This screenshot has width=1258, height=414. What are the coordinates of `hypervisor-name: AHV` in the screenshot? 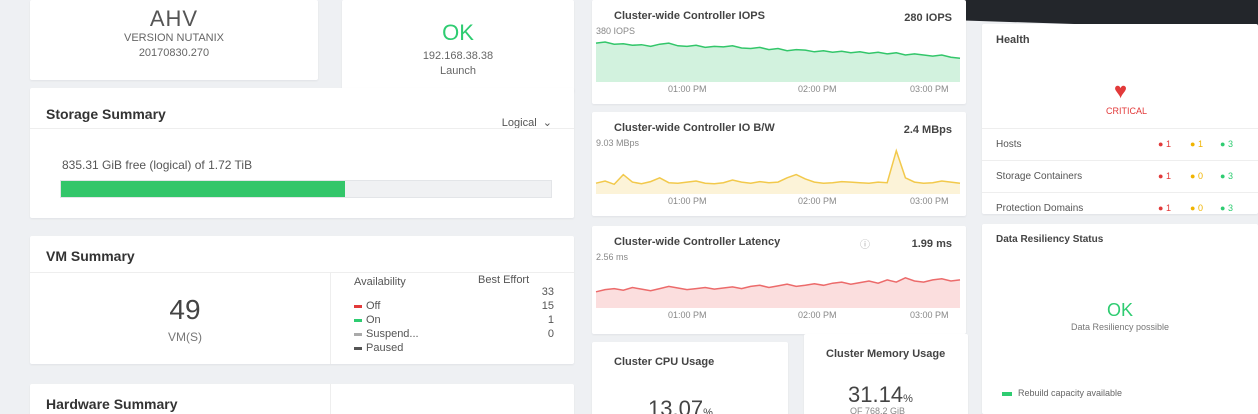 It's located at (174, 18).